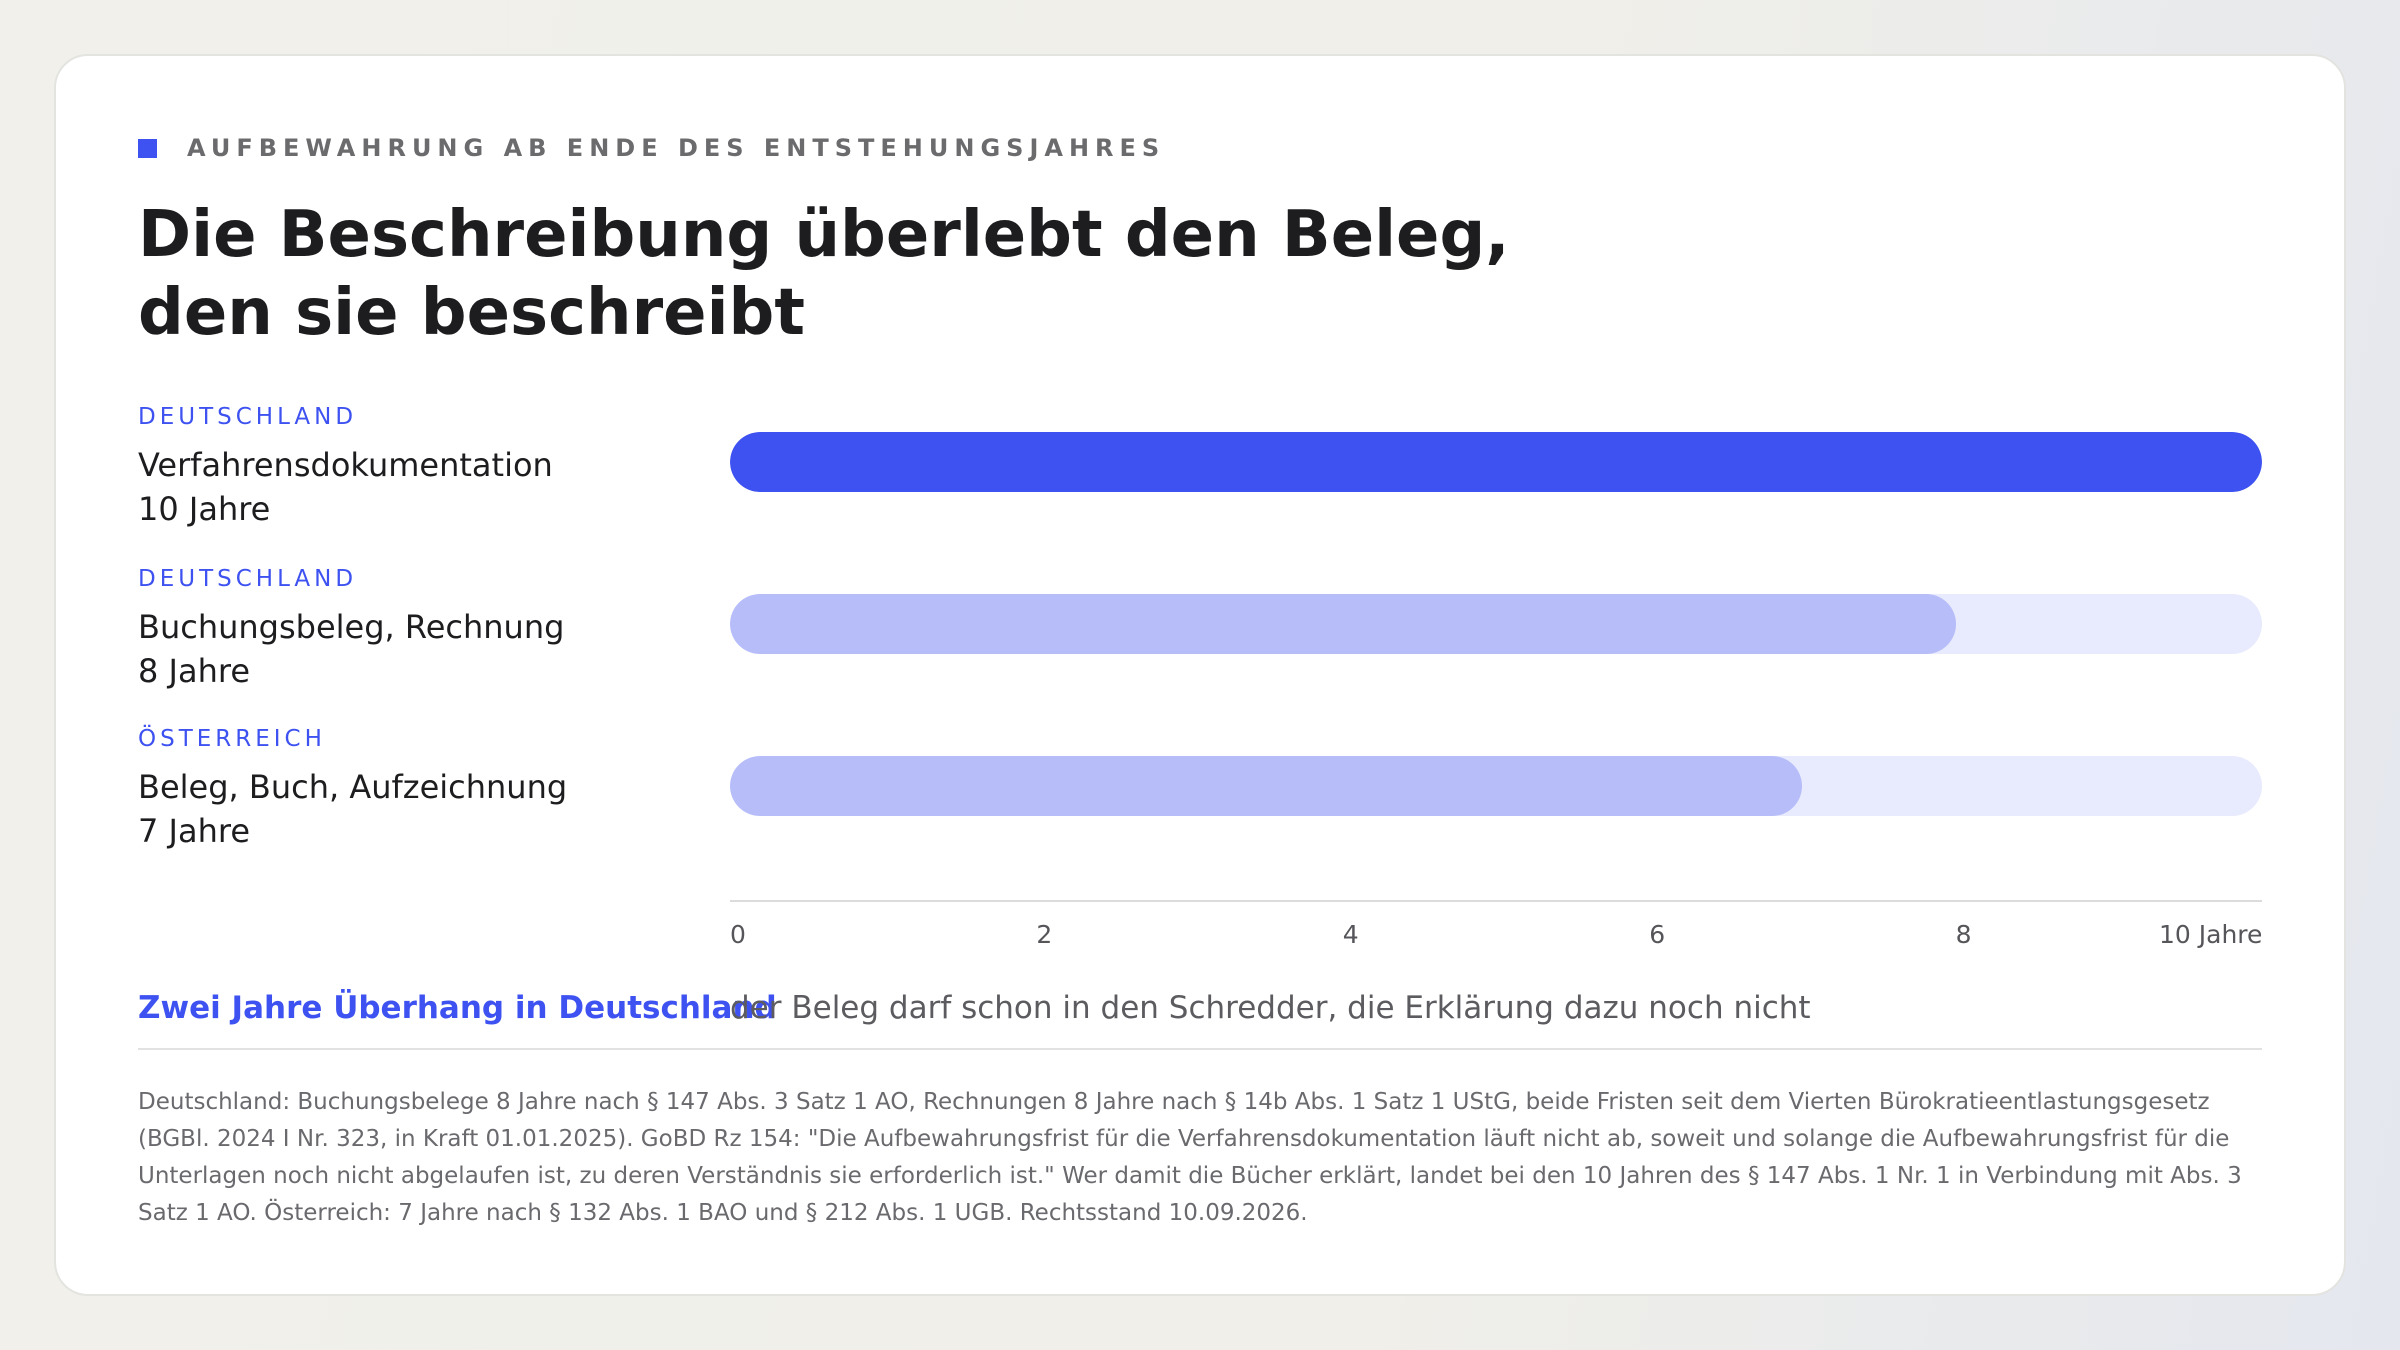 The width and height of the screenshot is (2400, 1350). Describe the element at coordinates (232, 739) in the screenshot. I see `row-country: ÖSTERREICH` at that location.